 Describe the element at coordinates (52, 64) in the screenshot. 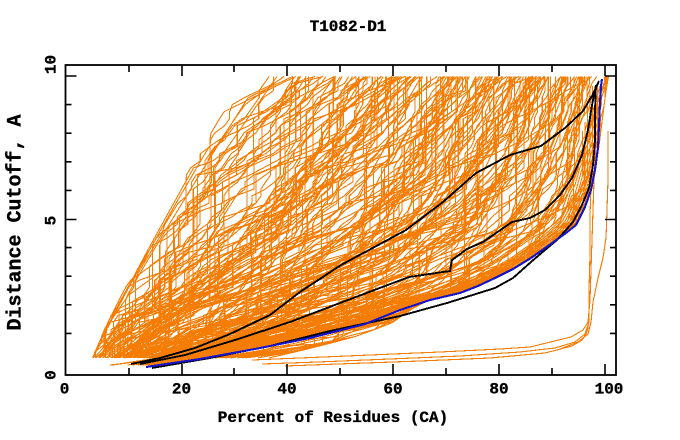

I see `svg-text: 10` at that location.